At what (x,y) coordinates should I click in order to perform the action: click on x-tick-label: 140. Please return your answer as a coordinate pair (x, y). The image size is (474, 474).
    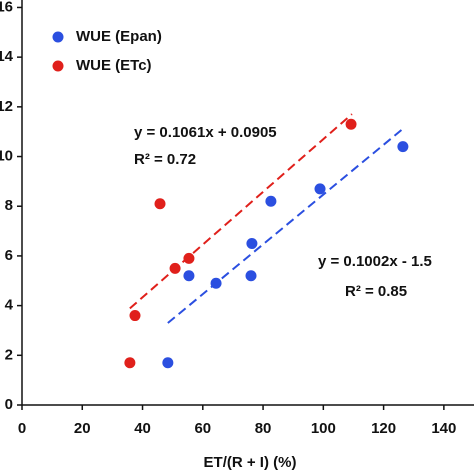
    Looking at the image, I should click on (443, 428).